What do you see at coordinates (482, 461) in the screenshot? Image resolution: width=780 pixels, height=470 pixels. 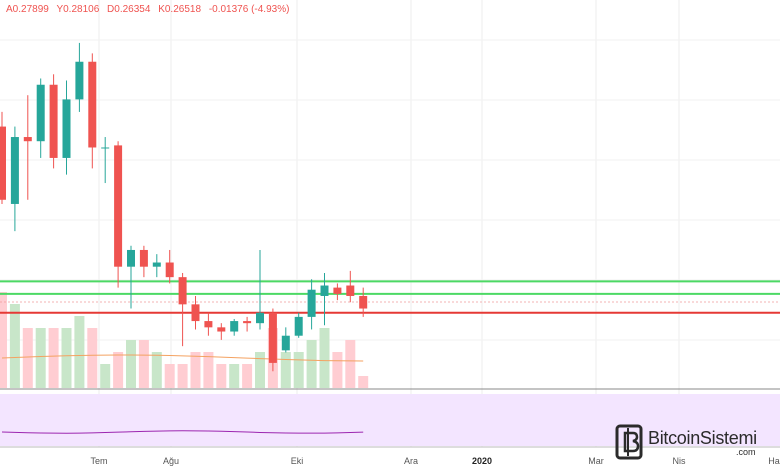 I see `x-axis-label-2020: 2020` at bounding box center [482, 461].